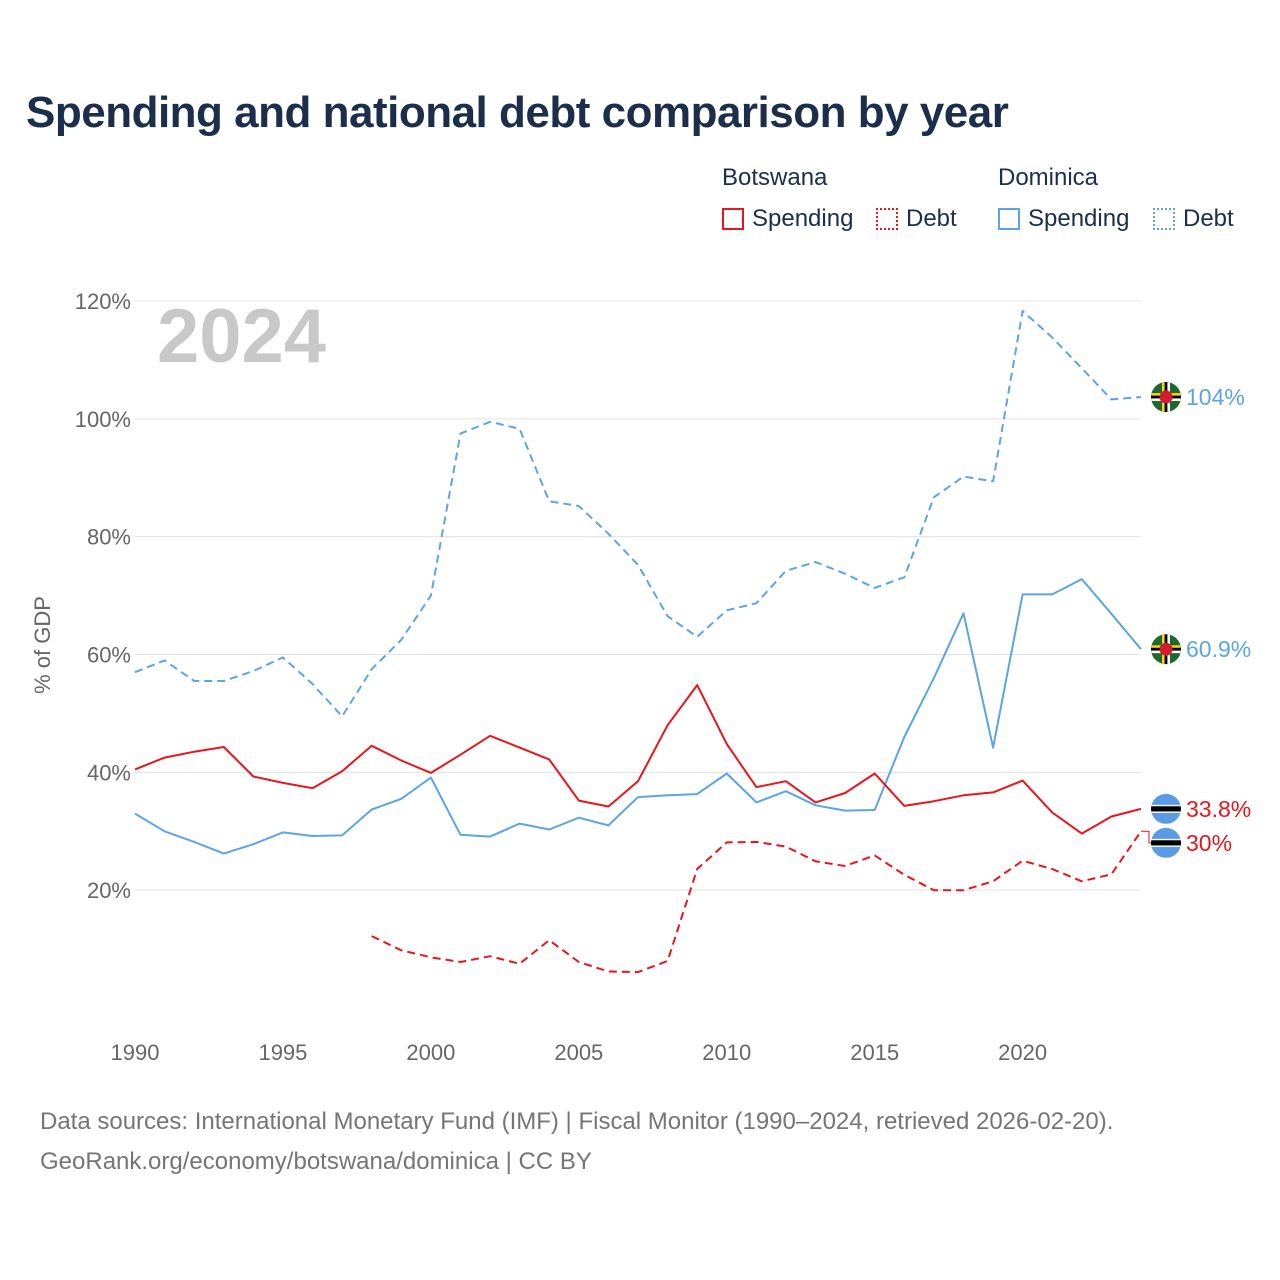 The height and width of the screenshot is (1280, 1280). What do you see at coordinates (109, 772) in the screenshot?
I see `y-tick-label: 40%` at bounding box center [109, 772].